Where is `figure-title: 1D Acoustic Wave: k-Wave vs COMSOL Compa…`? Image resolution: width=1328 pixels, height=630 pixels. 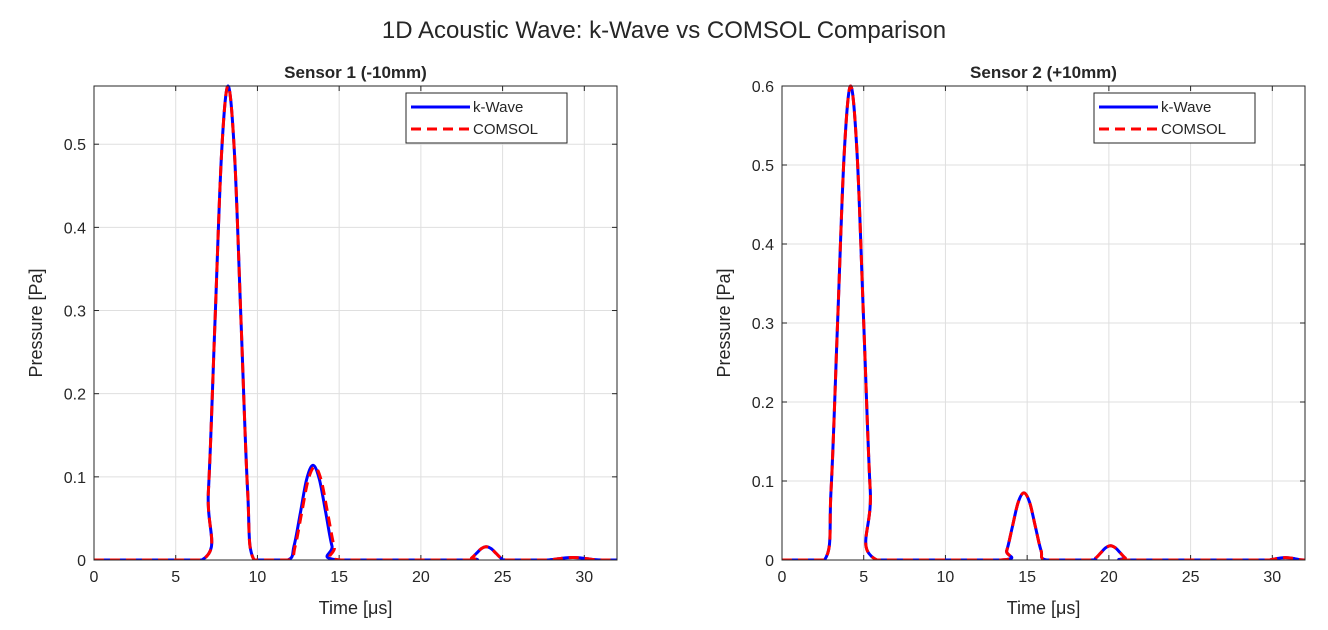 figure-title: 1D Acoustic Wave: k-Wave vs COMSOL Compa… is located at coordinates (664, 30).